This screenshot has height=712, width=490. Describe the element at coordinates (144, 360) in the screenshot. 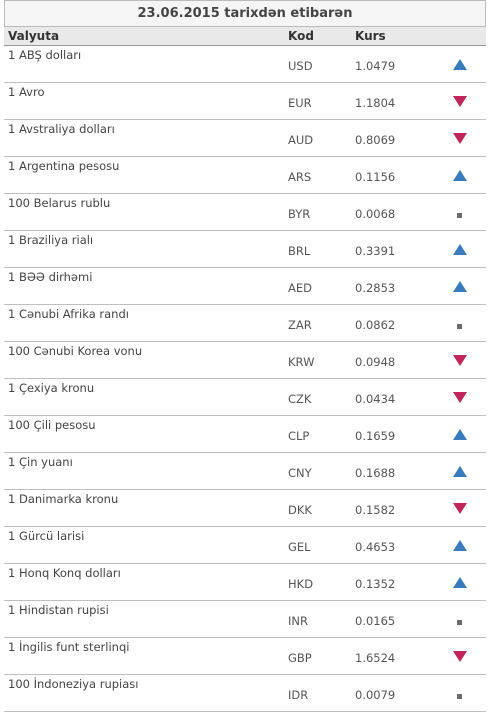

I see `currency-name: 100 Cənubi Korea vonu` at that location.